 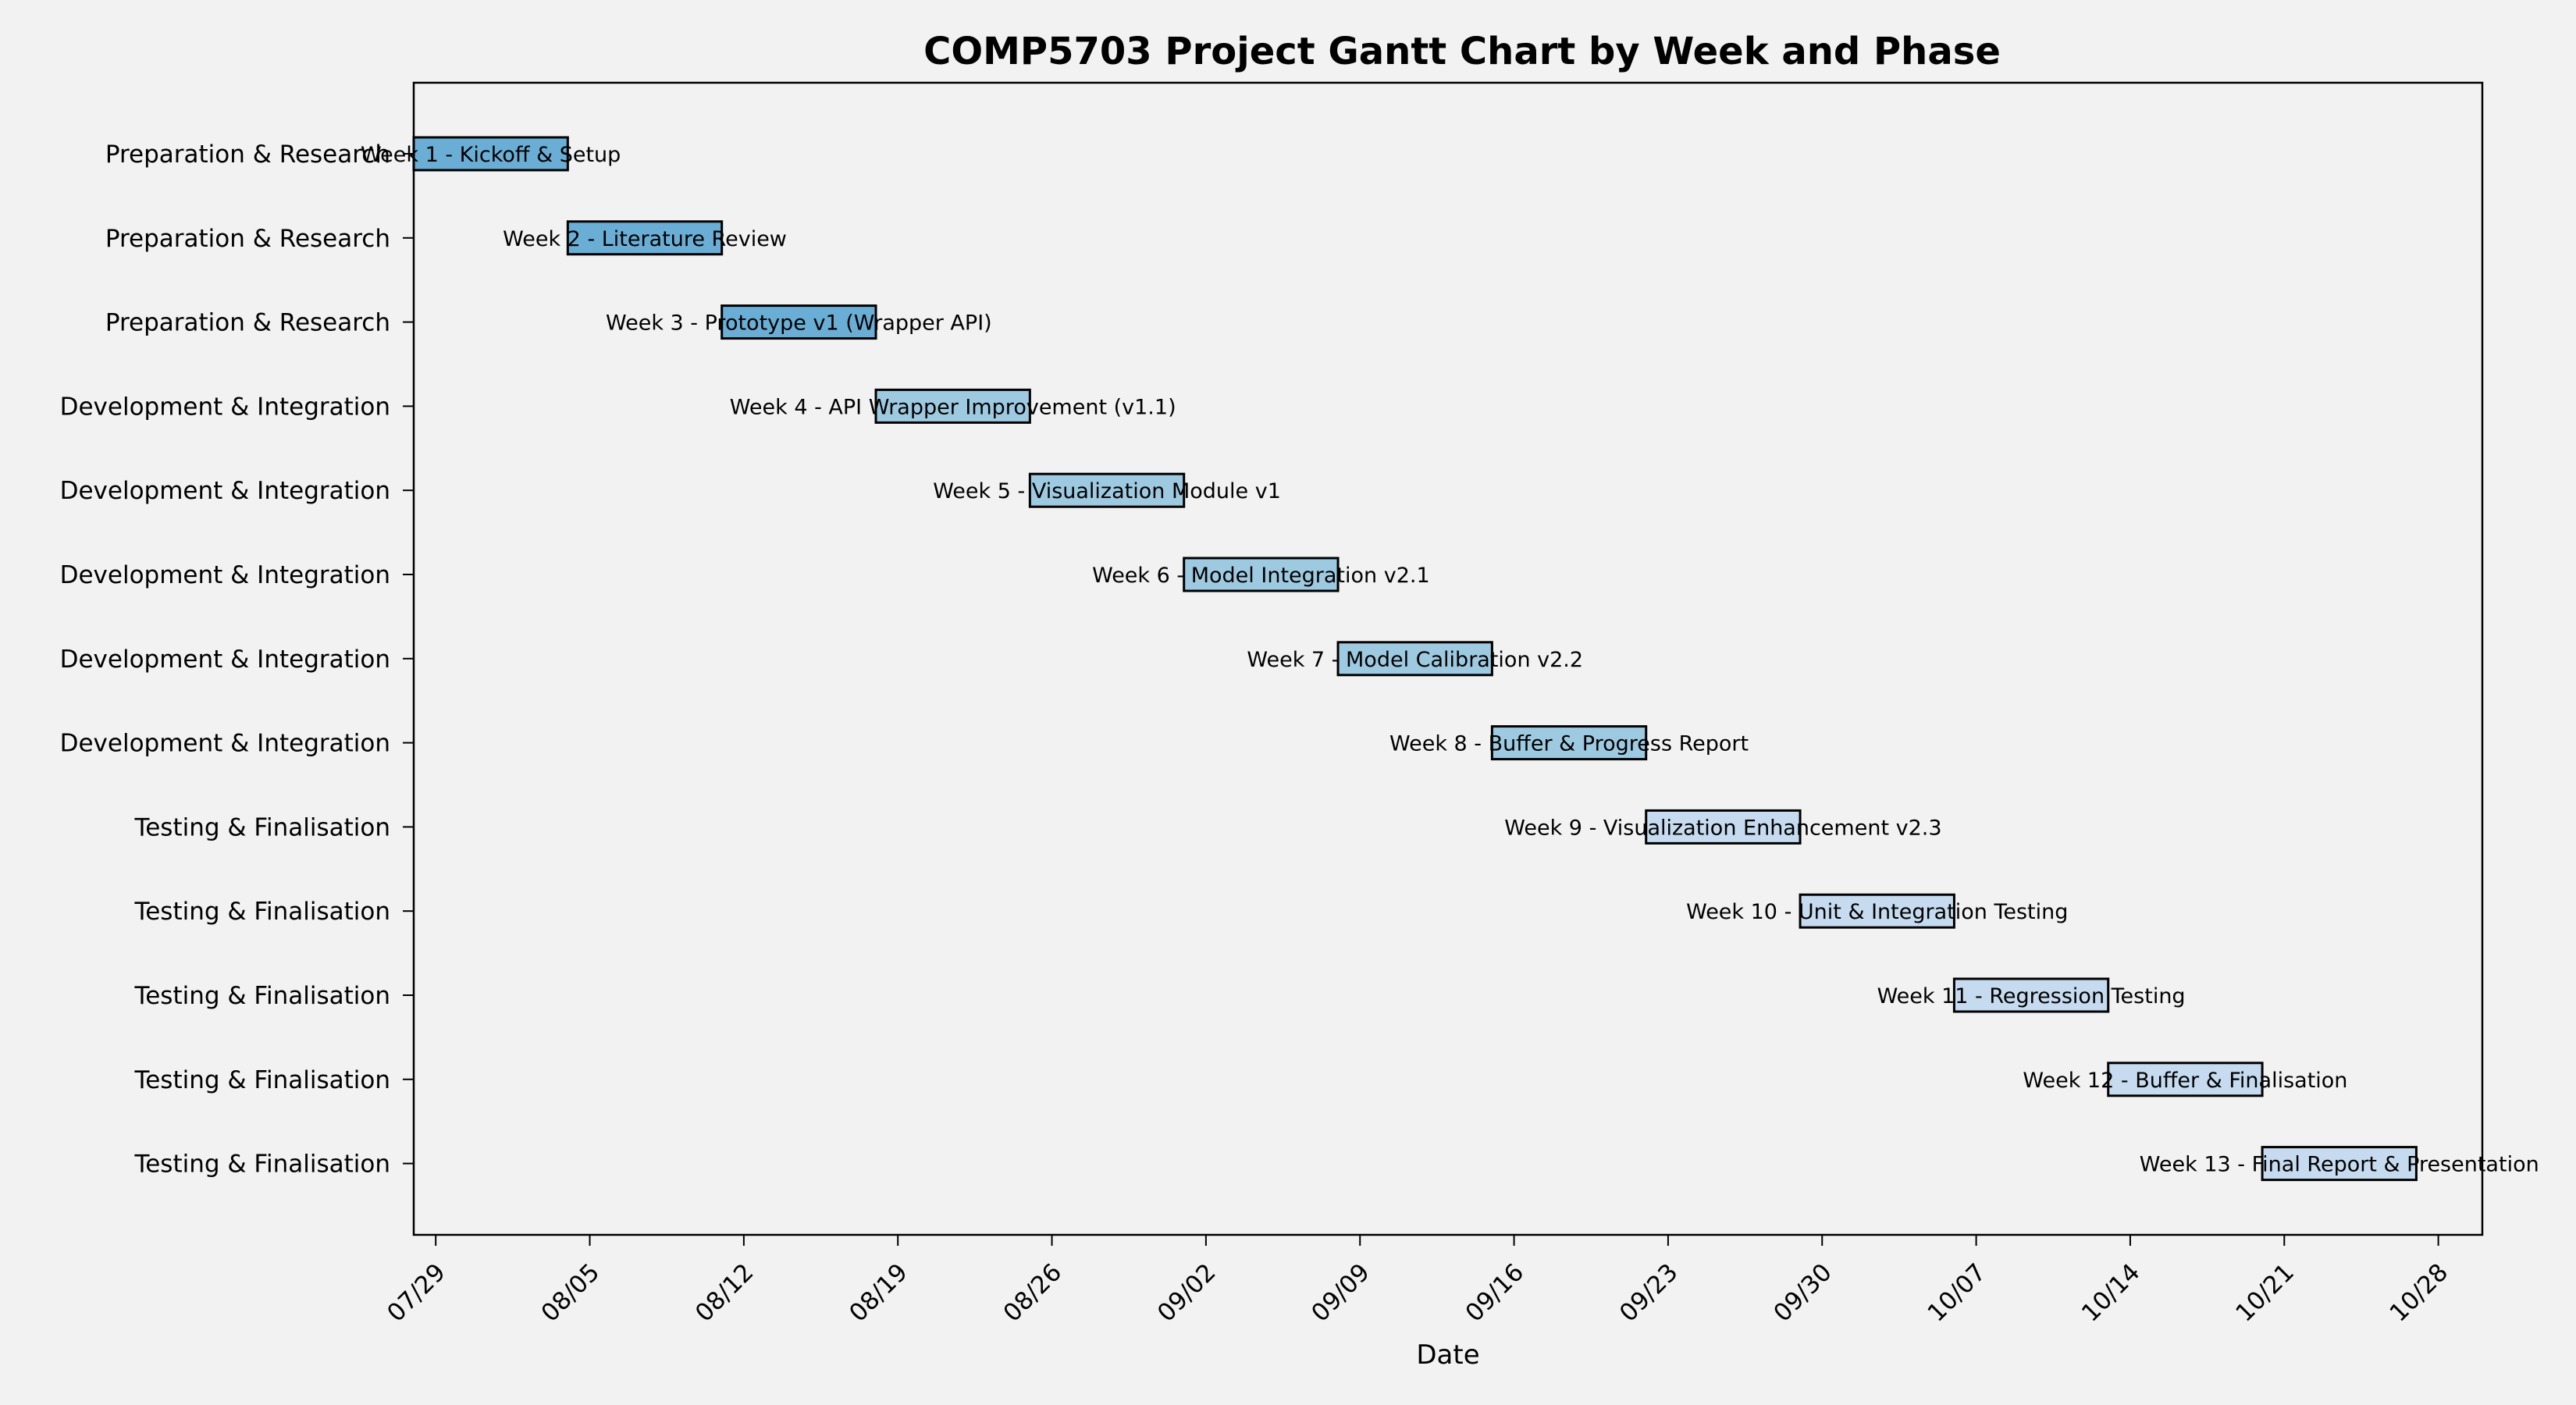 I want to click on bar-label: Week 8 - Buffer & Progress Report, so click(x=1569, y=744).